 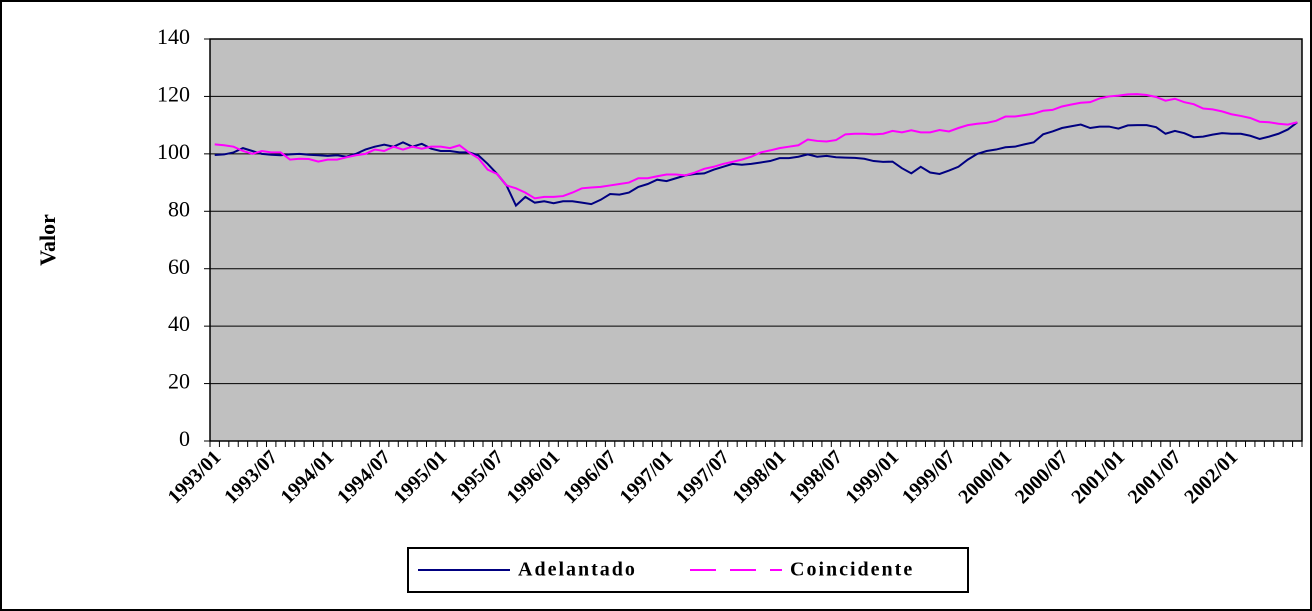 I want to click on y-tick-label: 60, so click(x=179, y=266).